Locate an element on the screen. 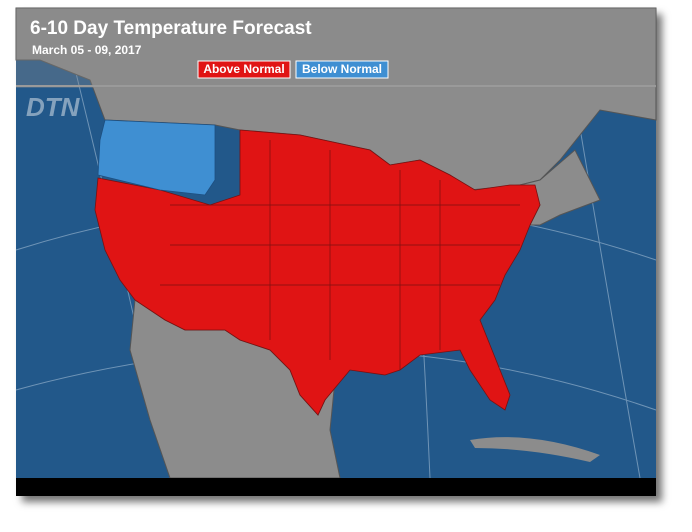 This screenshot has height=532, width=692. title: 6-10 Day Temperature Forecast is located at coordinates (171, 28).